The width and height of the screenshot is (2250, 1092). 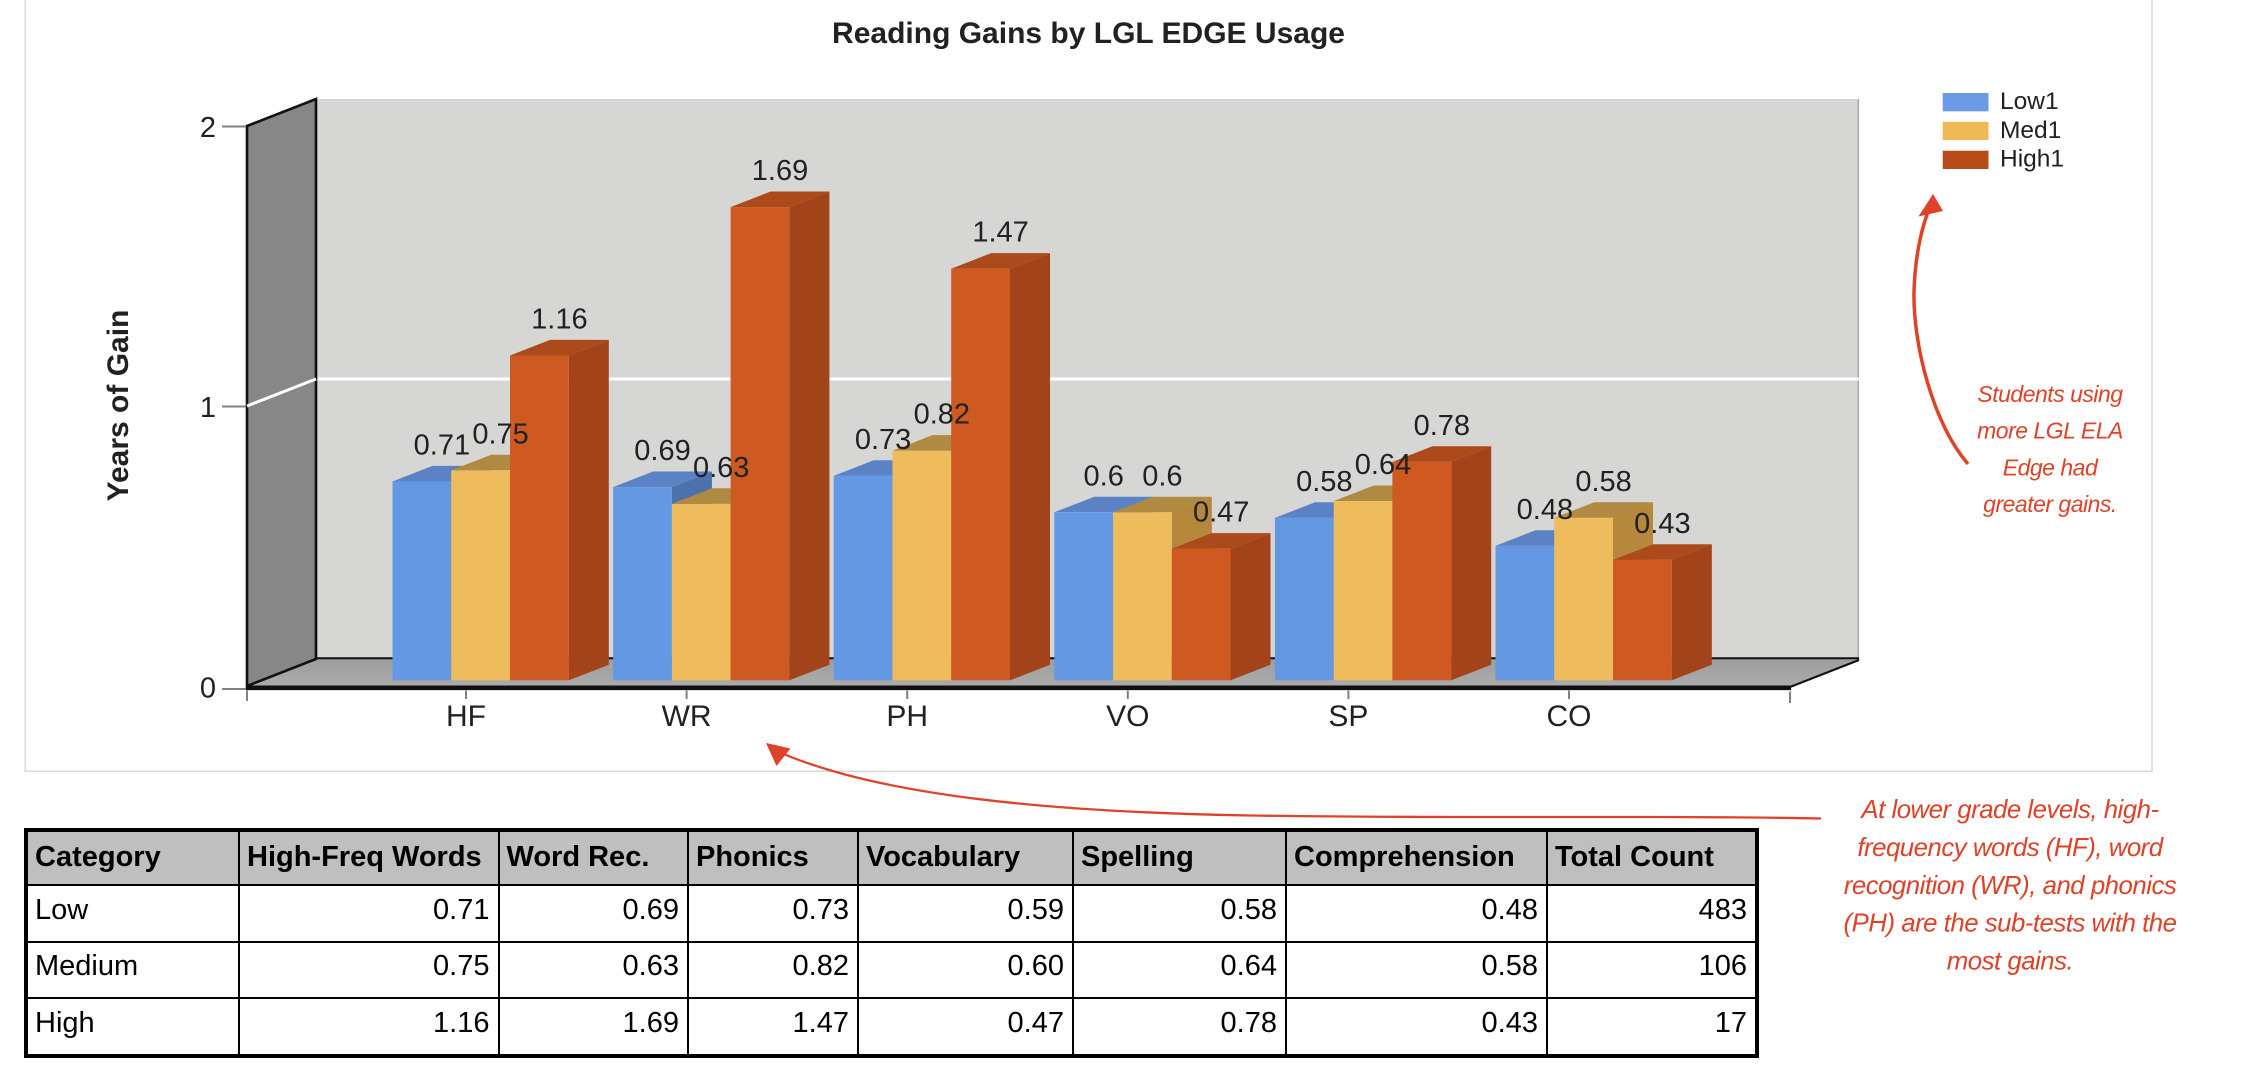 What do you see at coordinates (907, 716) in the screenshot?
I see `svg-text: PH` at bounding box center [907, 716].